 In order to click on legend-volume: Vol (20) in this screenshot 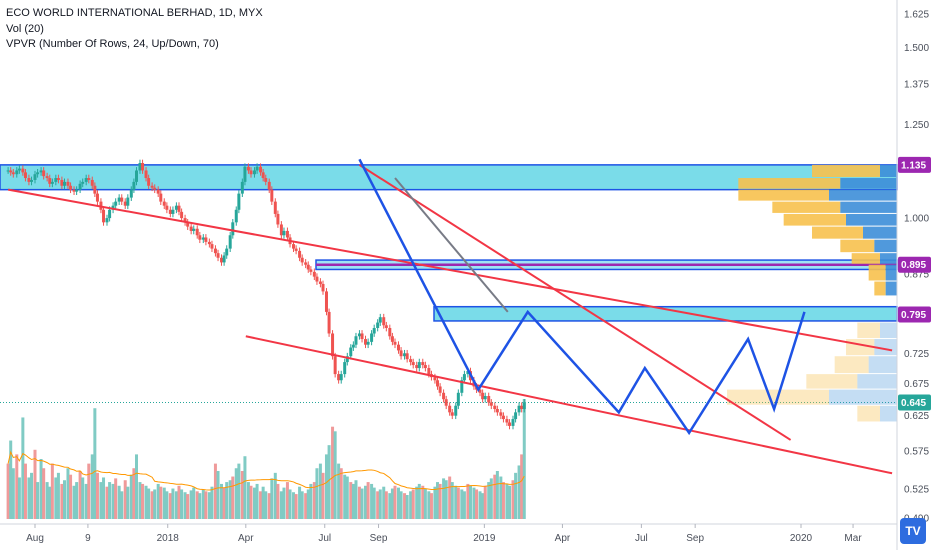, I will do `click(25, 28)`.